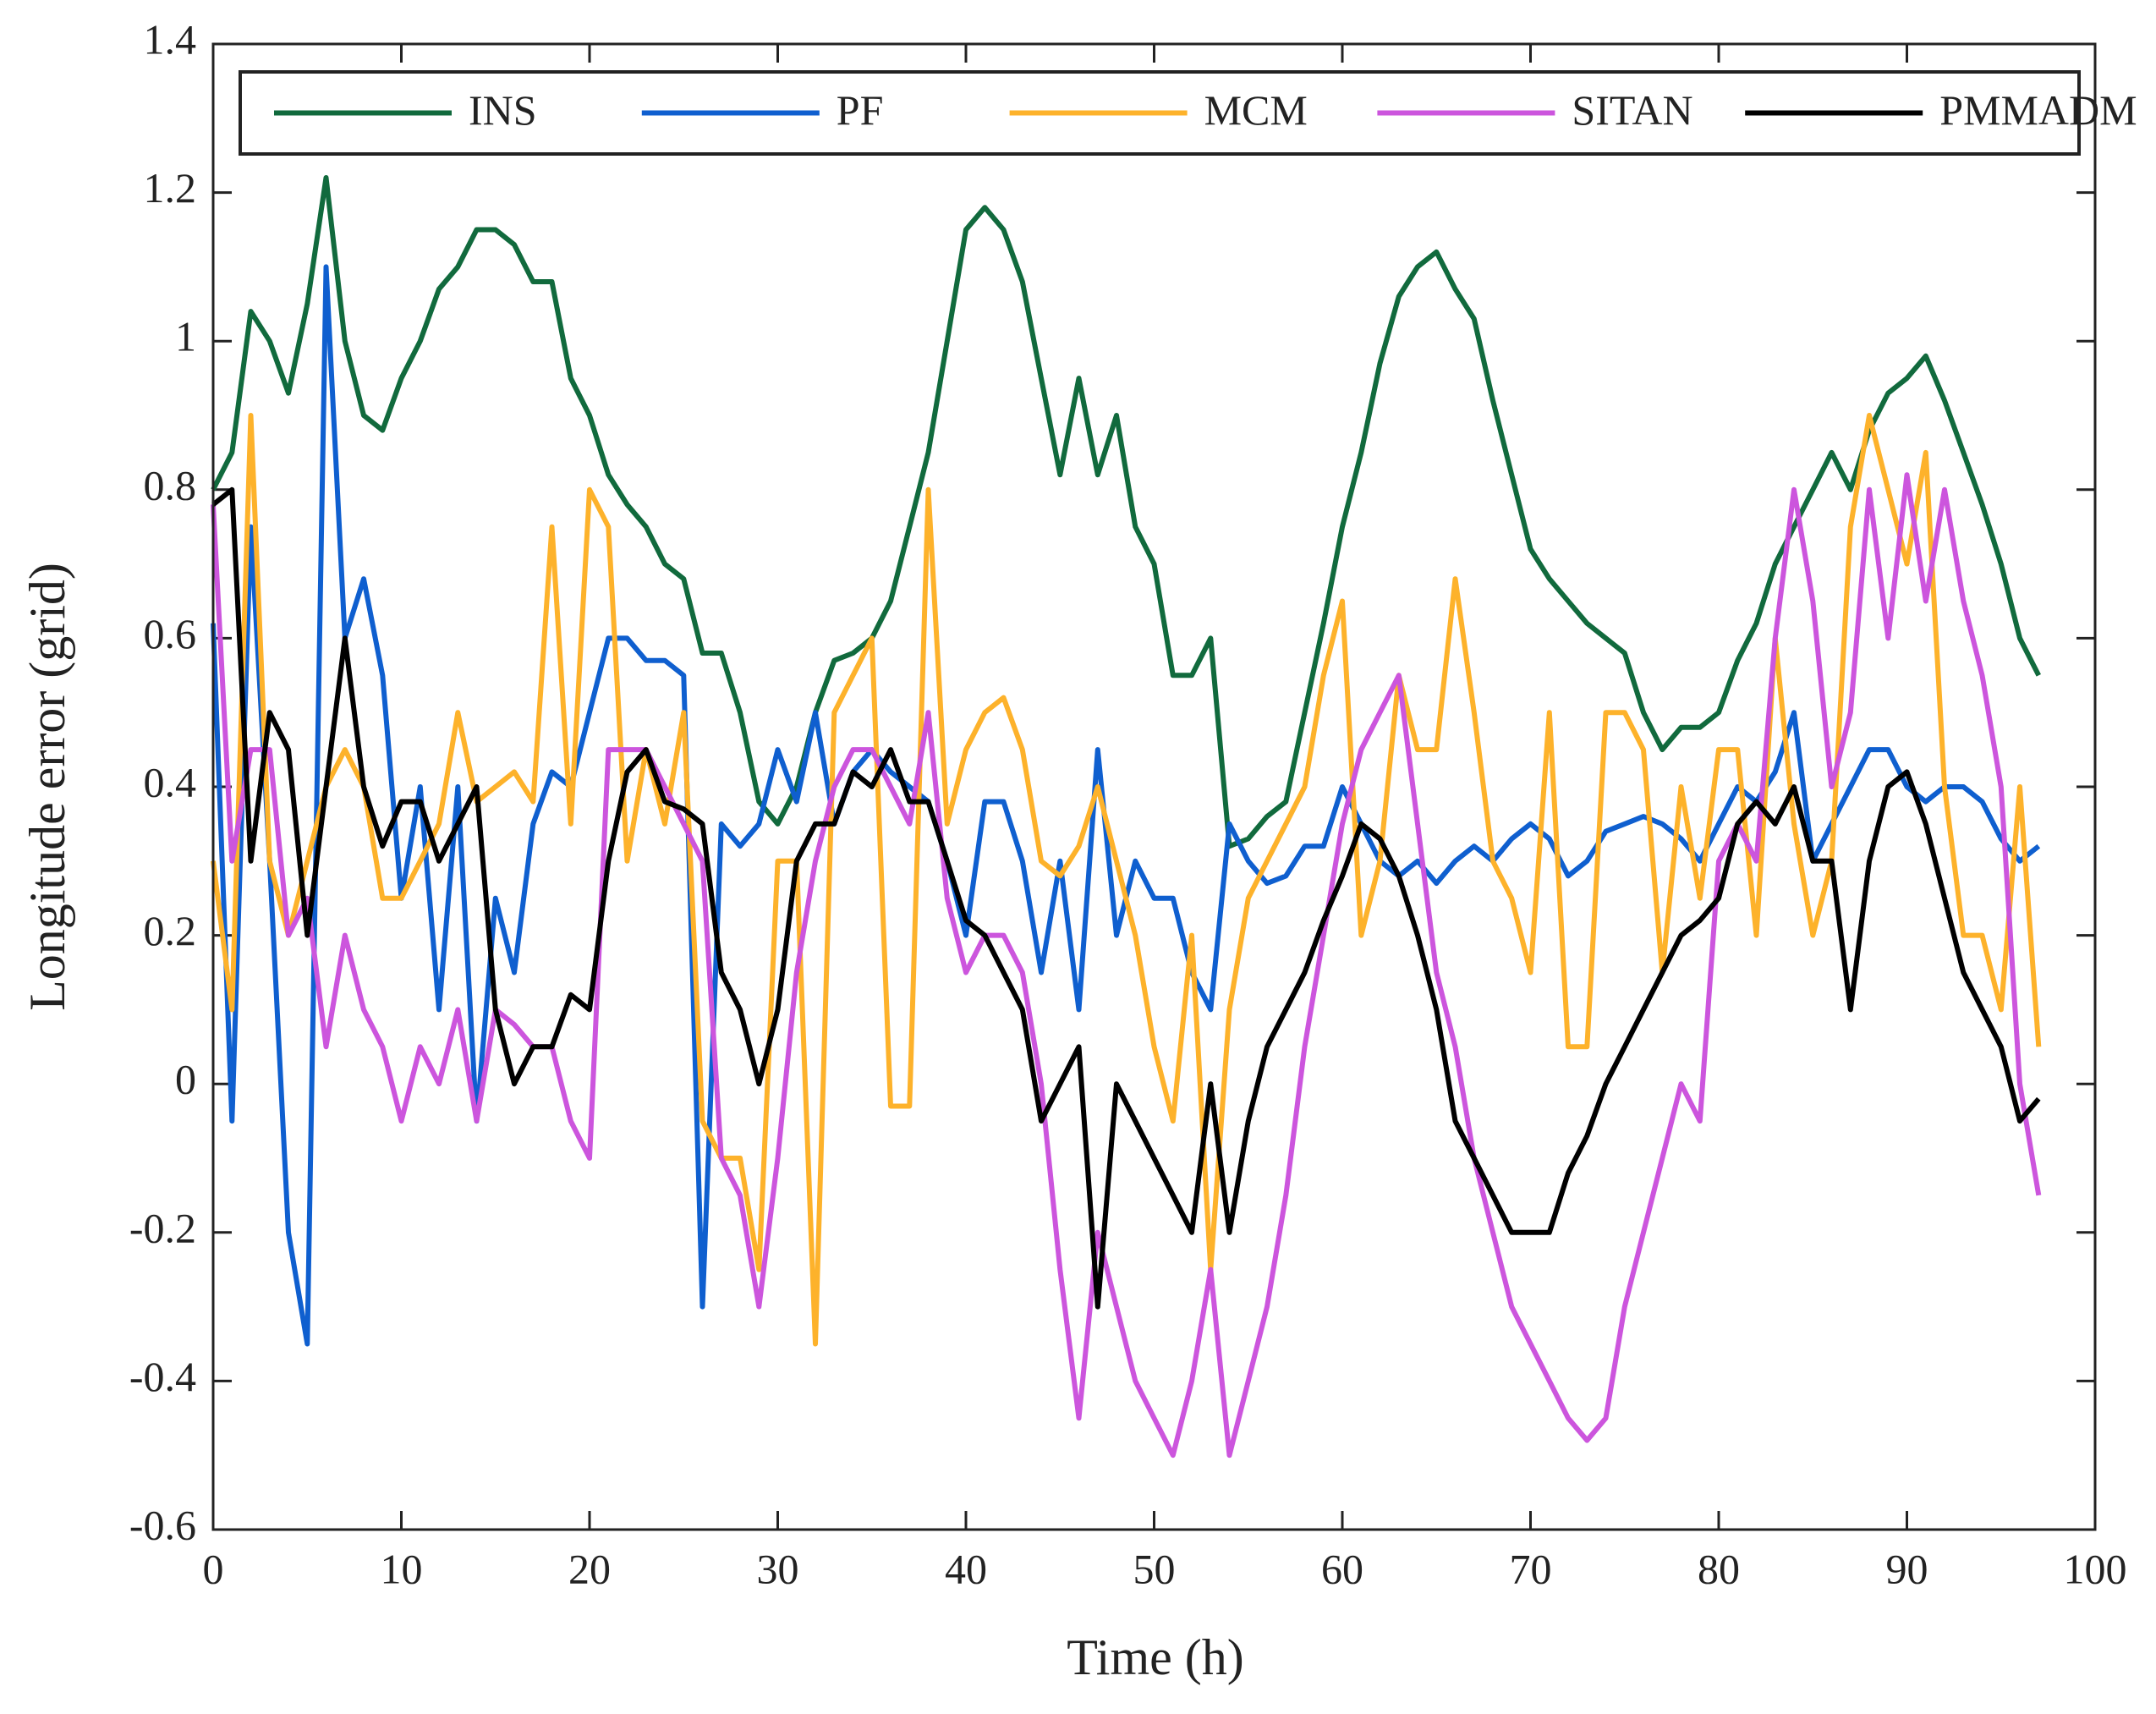 The image size is (2156, 1714). Describe the element at coordinates (214, 1569) in the screenshot. I see `x-tick-label: 0` at that location.